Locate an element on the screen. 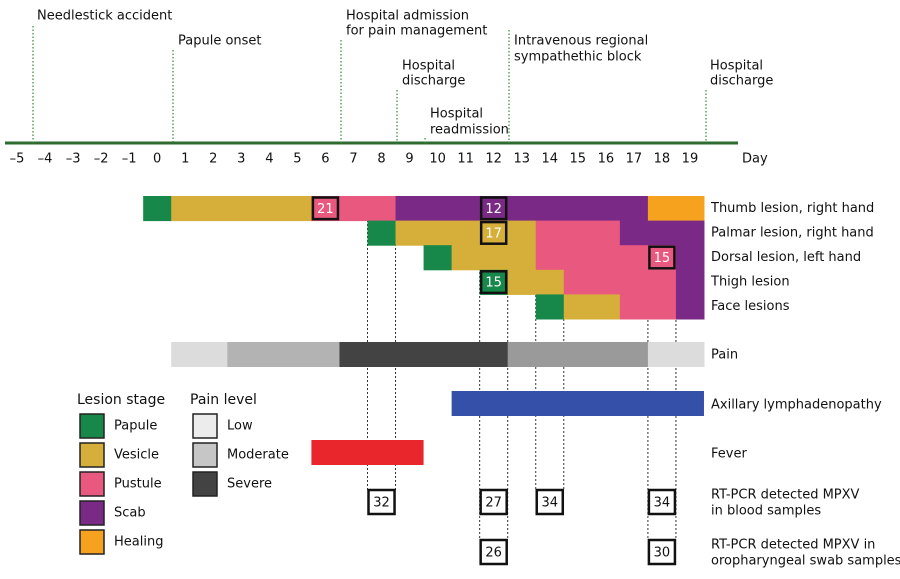 The height and width of the screenshot is (579, 900). lesion-row-label: Dorsal lesion, left hand is located at coordinates (786, 257).